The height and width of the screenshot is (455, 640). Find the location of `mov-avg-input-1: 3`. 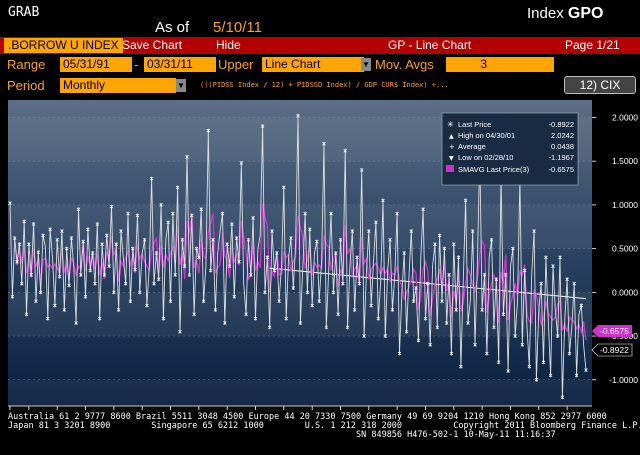

mov-avg-input-1: 3 is located at coordinates (468, 64).